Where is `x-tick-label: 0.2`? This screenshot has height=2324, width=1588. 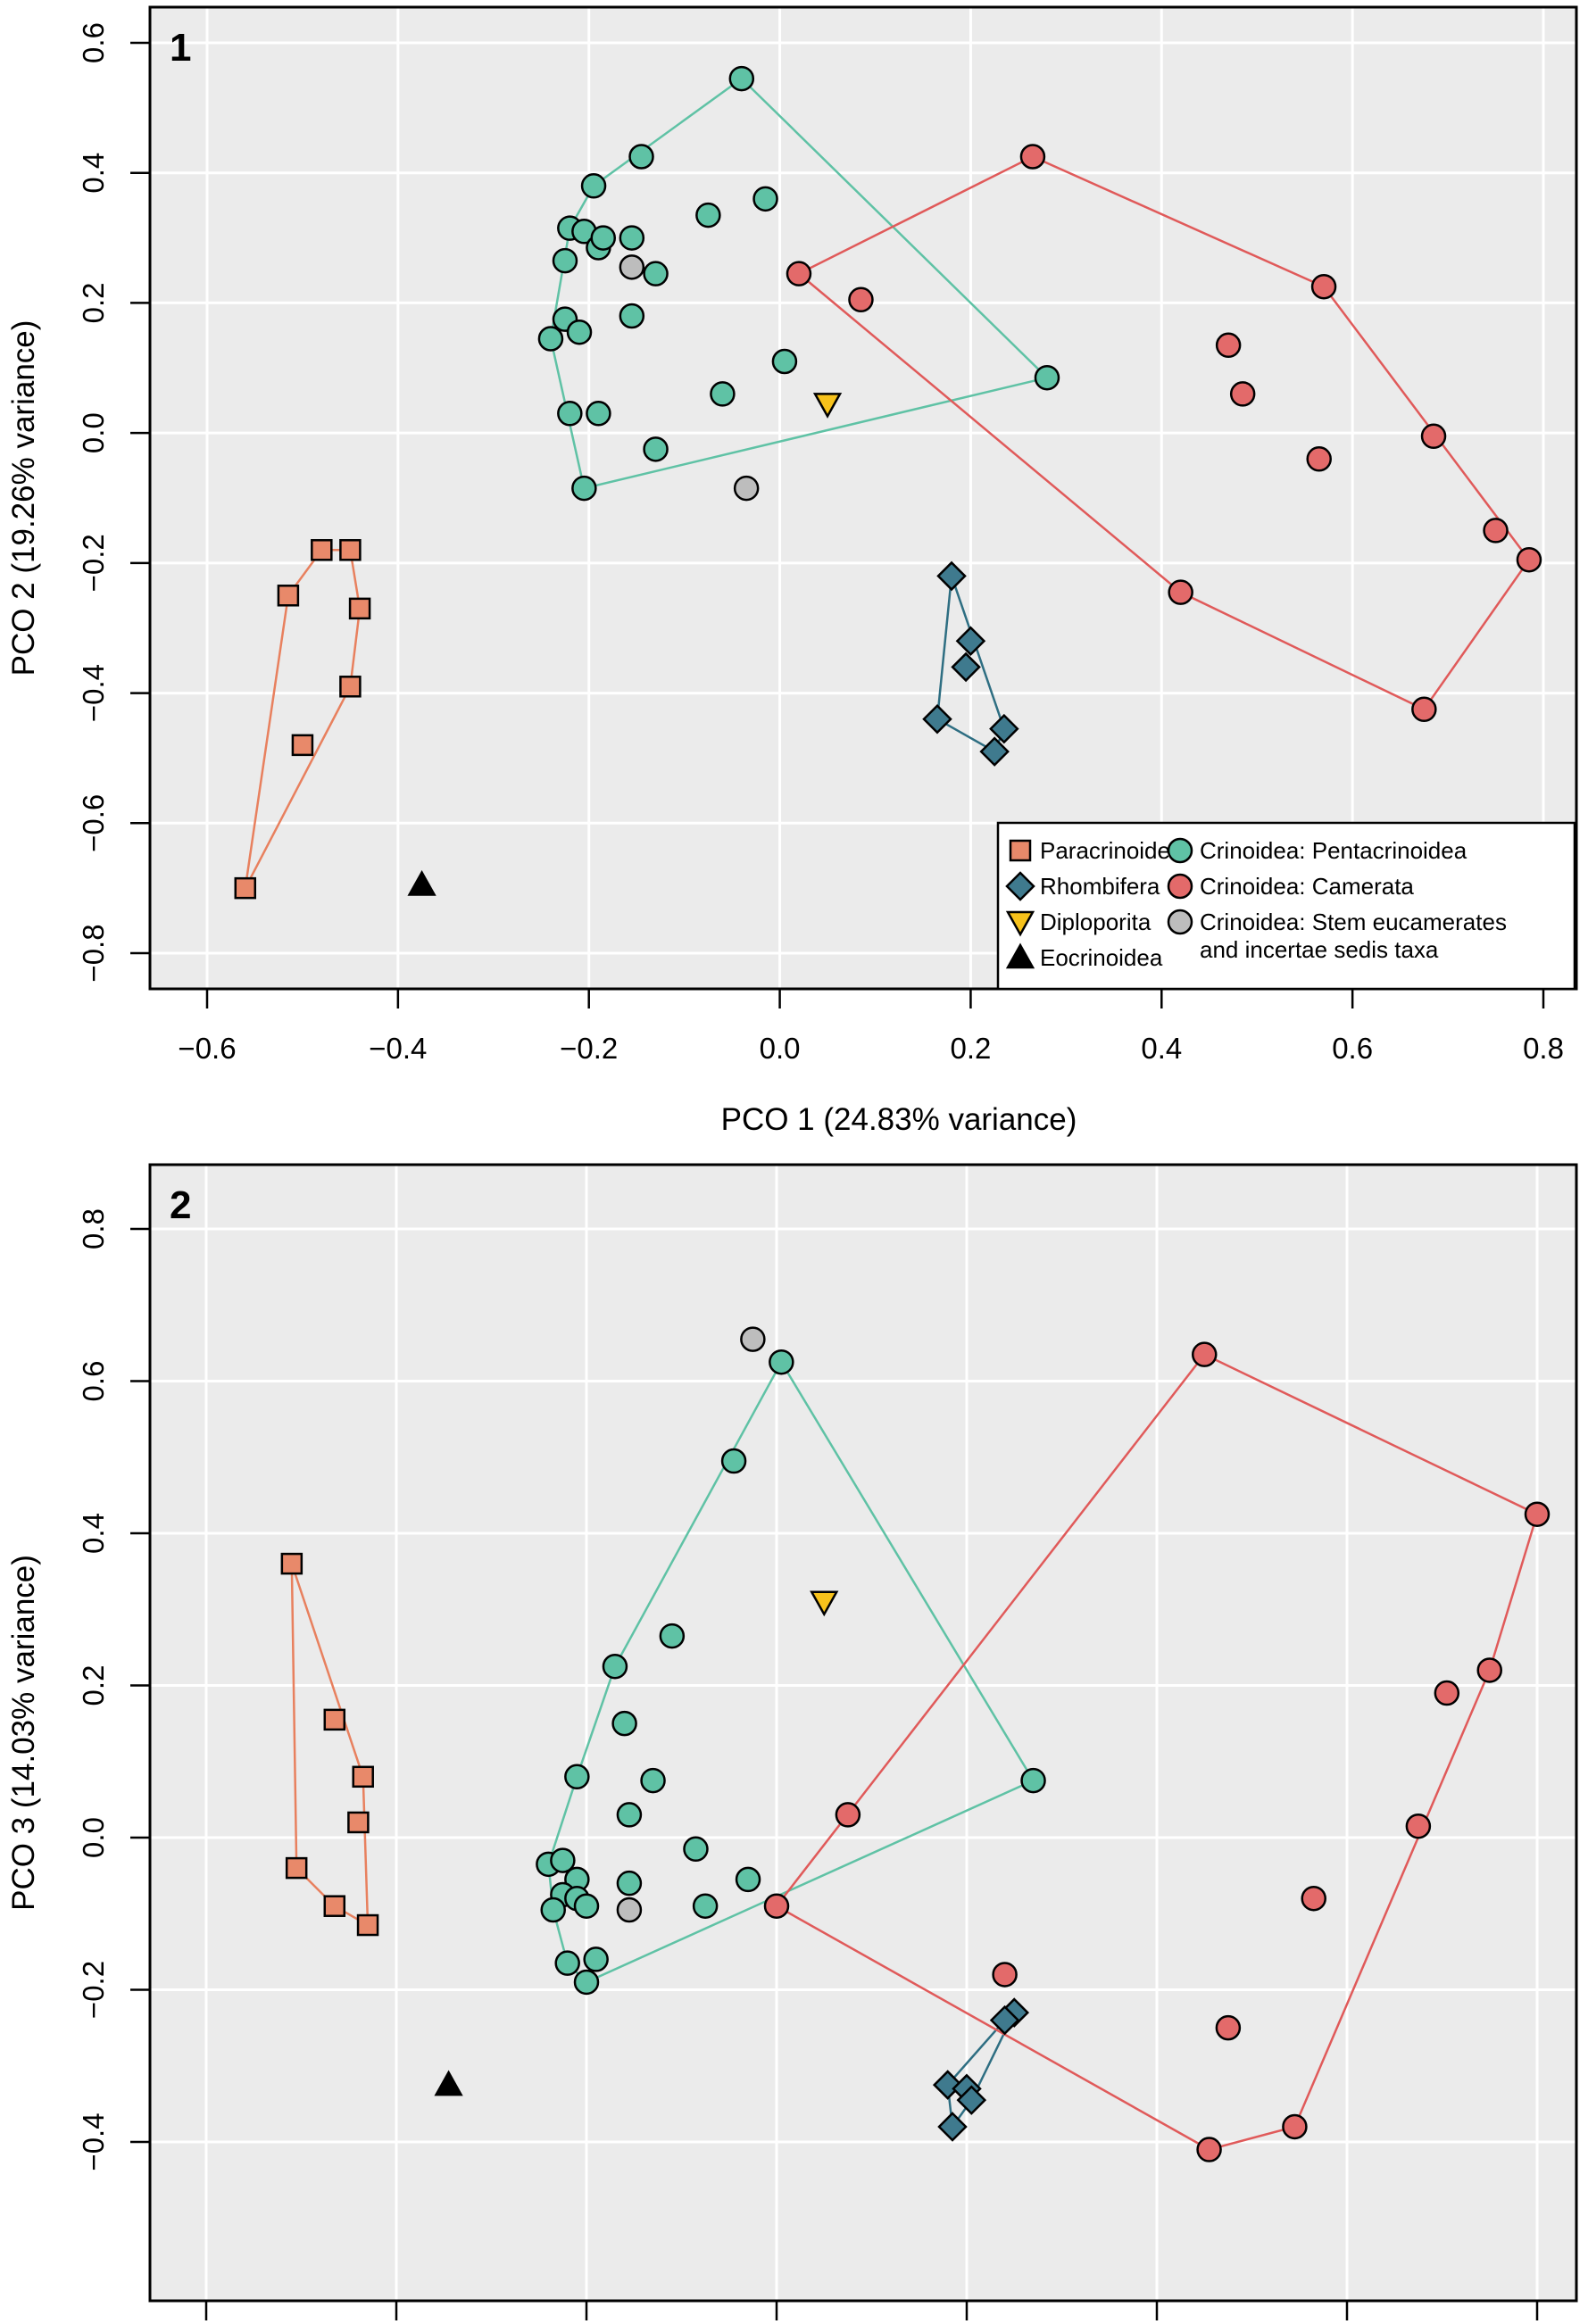 x-tick-label: 0.2 is located at coordinates (971, 1048).